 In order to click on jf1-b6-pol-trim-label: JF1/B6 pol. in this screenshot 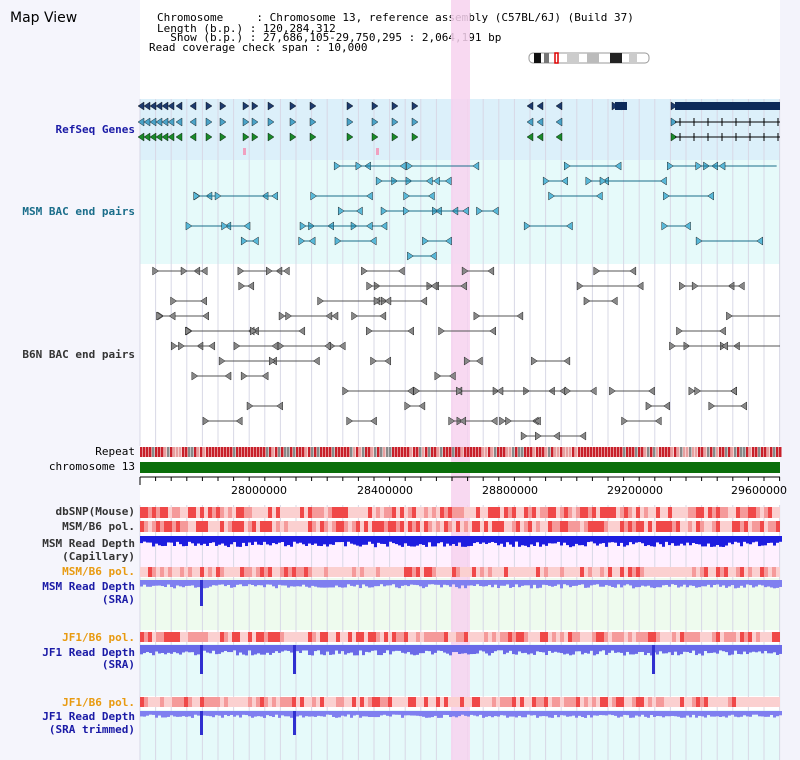, I will do `click(98, 702)`.